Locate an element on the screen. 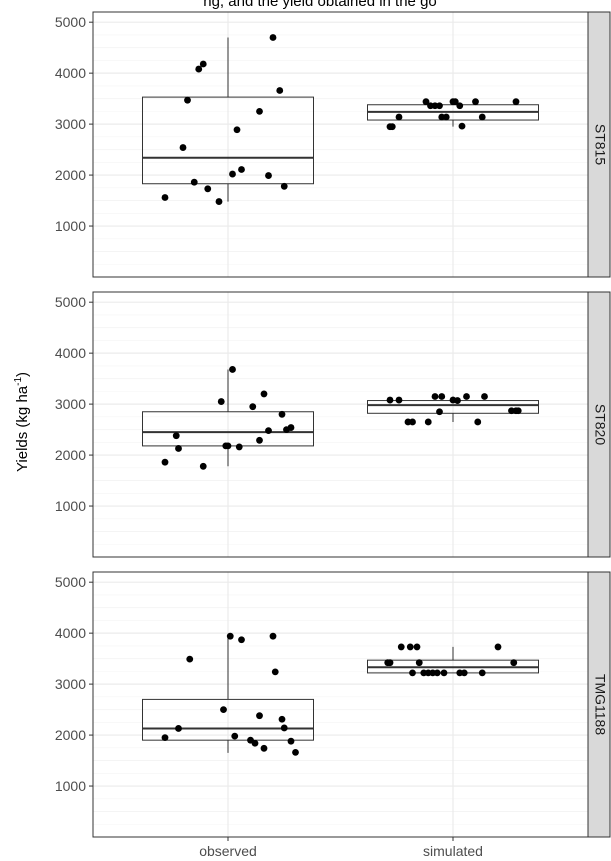 The image size is (611, 861). strip-label: TMG1188 is located at coordinates (600, 704).